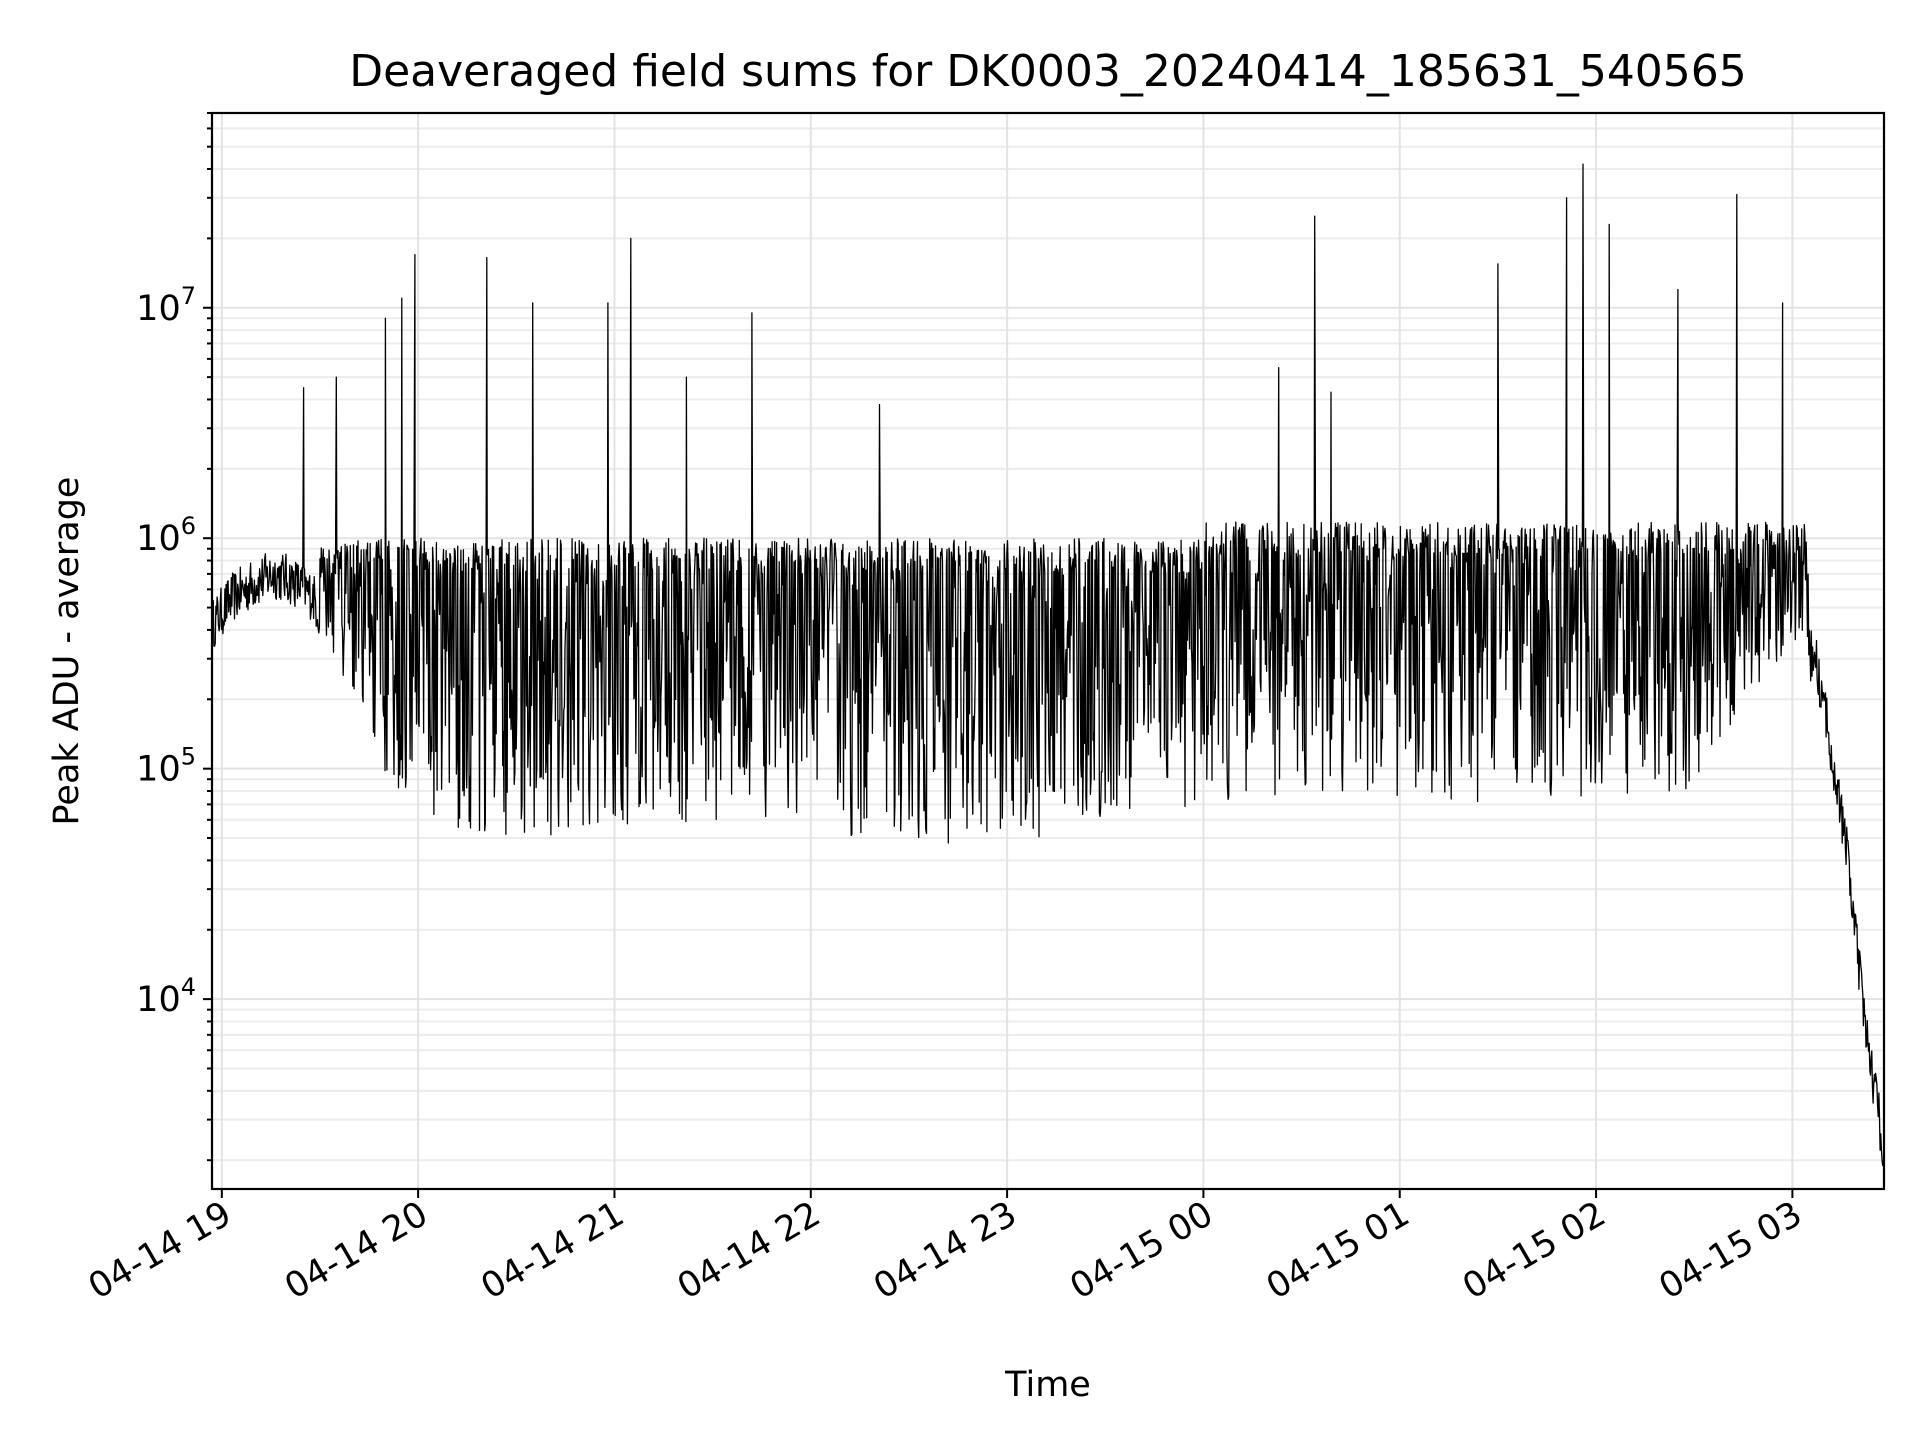 Image resolution: width=1920 pixels, height=1440 pixels. I want to click on y-tick-label: 10⁴, so click(166, 996).